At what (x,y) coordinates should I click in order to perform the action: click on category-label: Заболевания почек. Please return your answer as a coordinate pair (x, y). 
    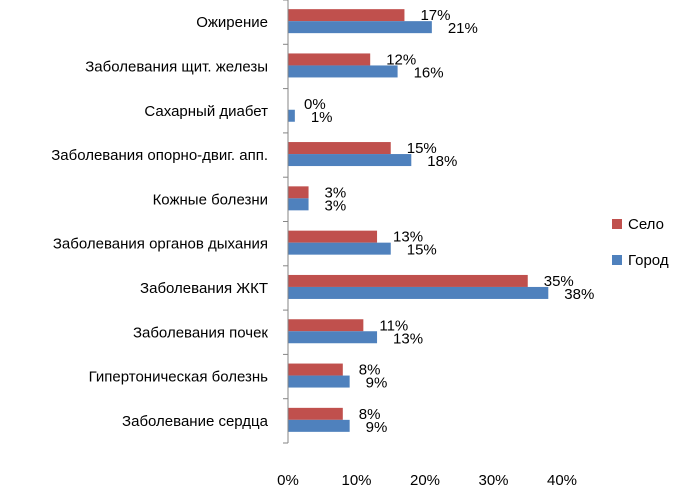
    Looking at the image, I should click on (200, 332).